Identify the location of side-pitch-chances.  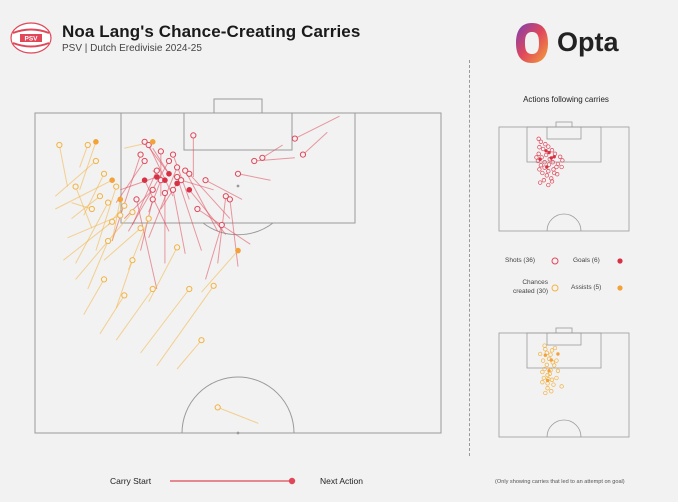
(564, 382).